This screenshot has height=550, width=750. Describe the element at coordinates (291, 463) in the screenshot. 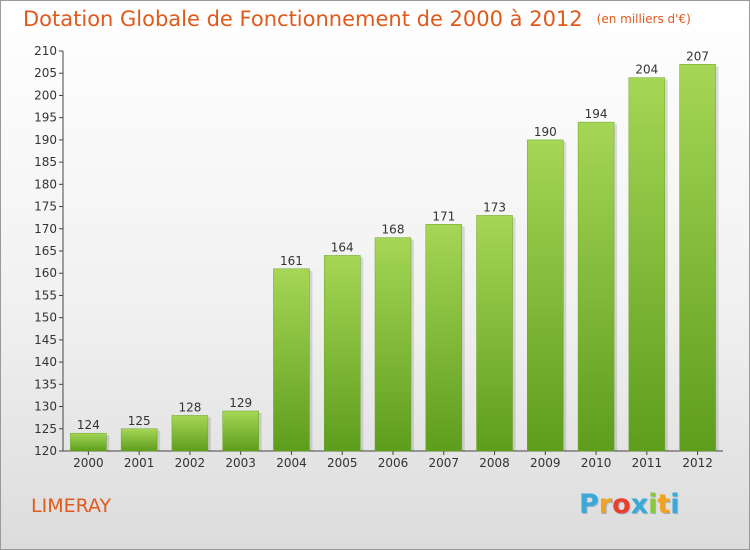

I see `x-tick-label-2004: 2004` at that location.